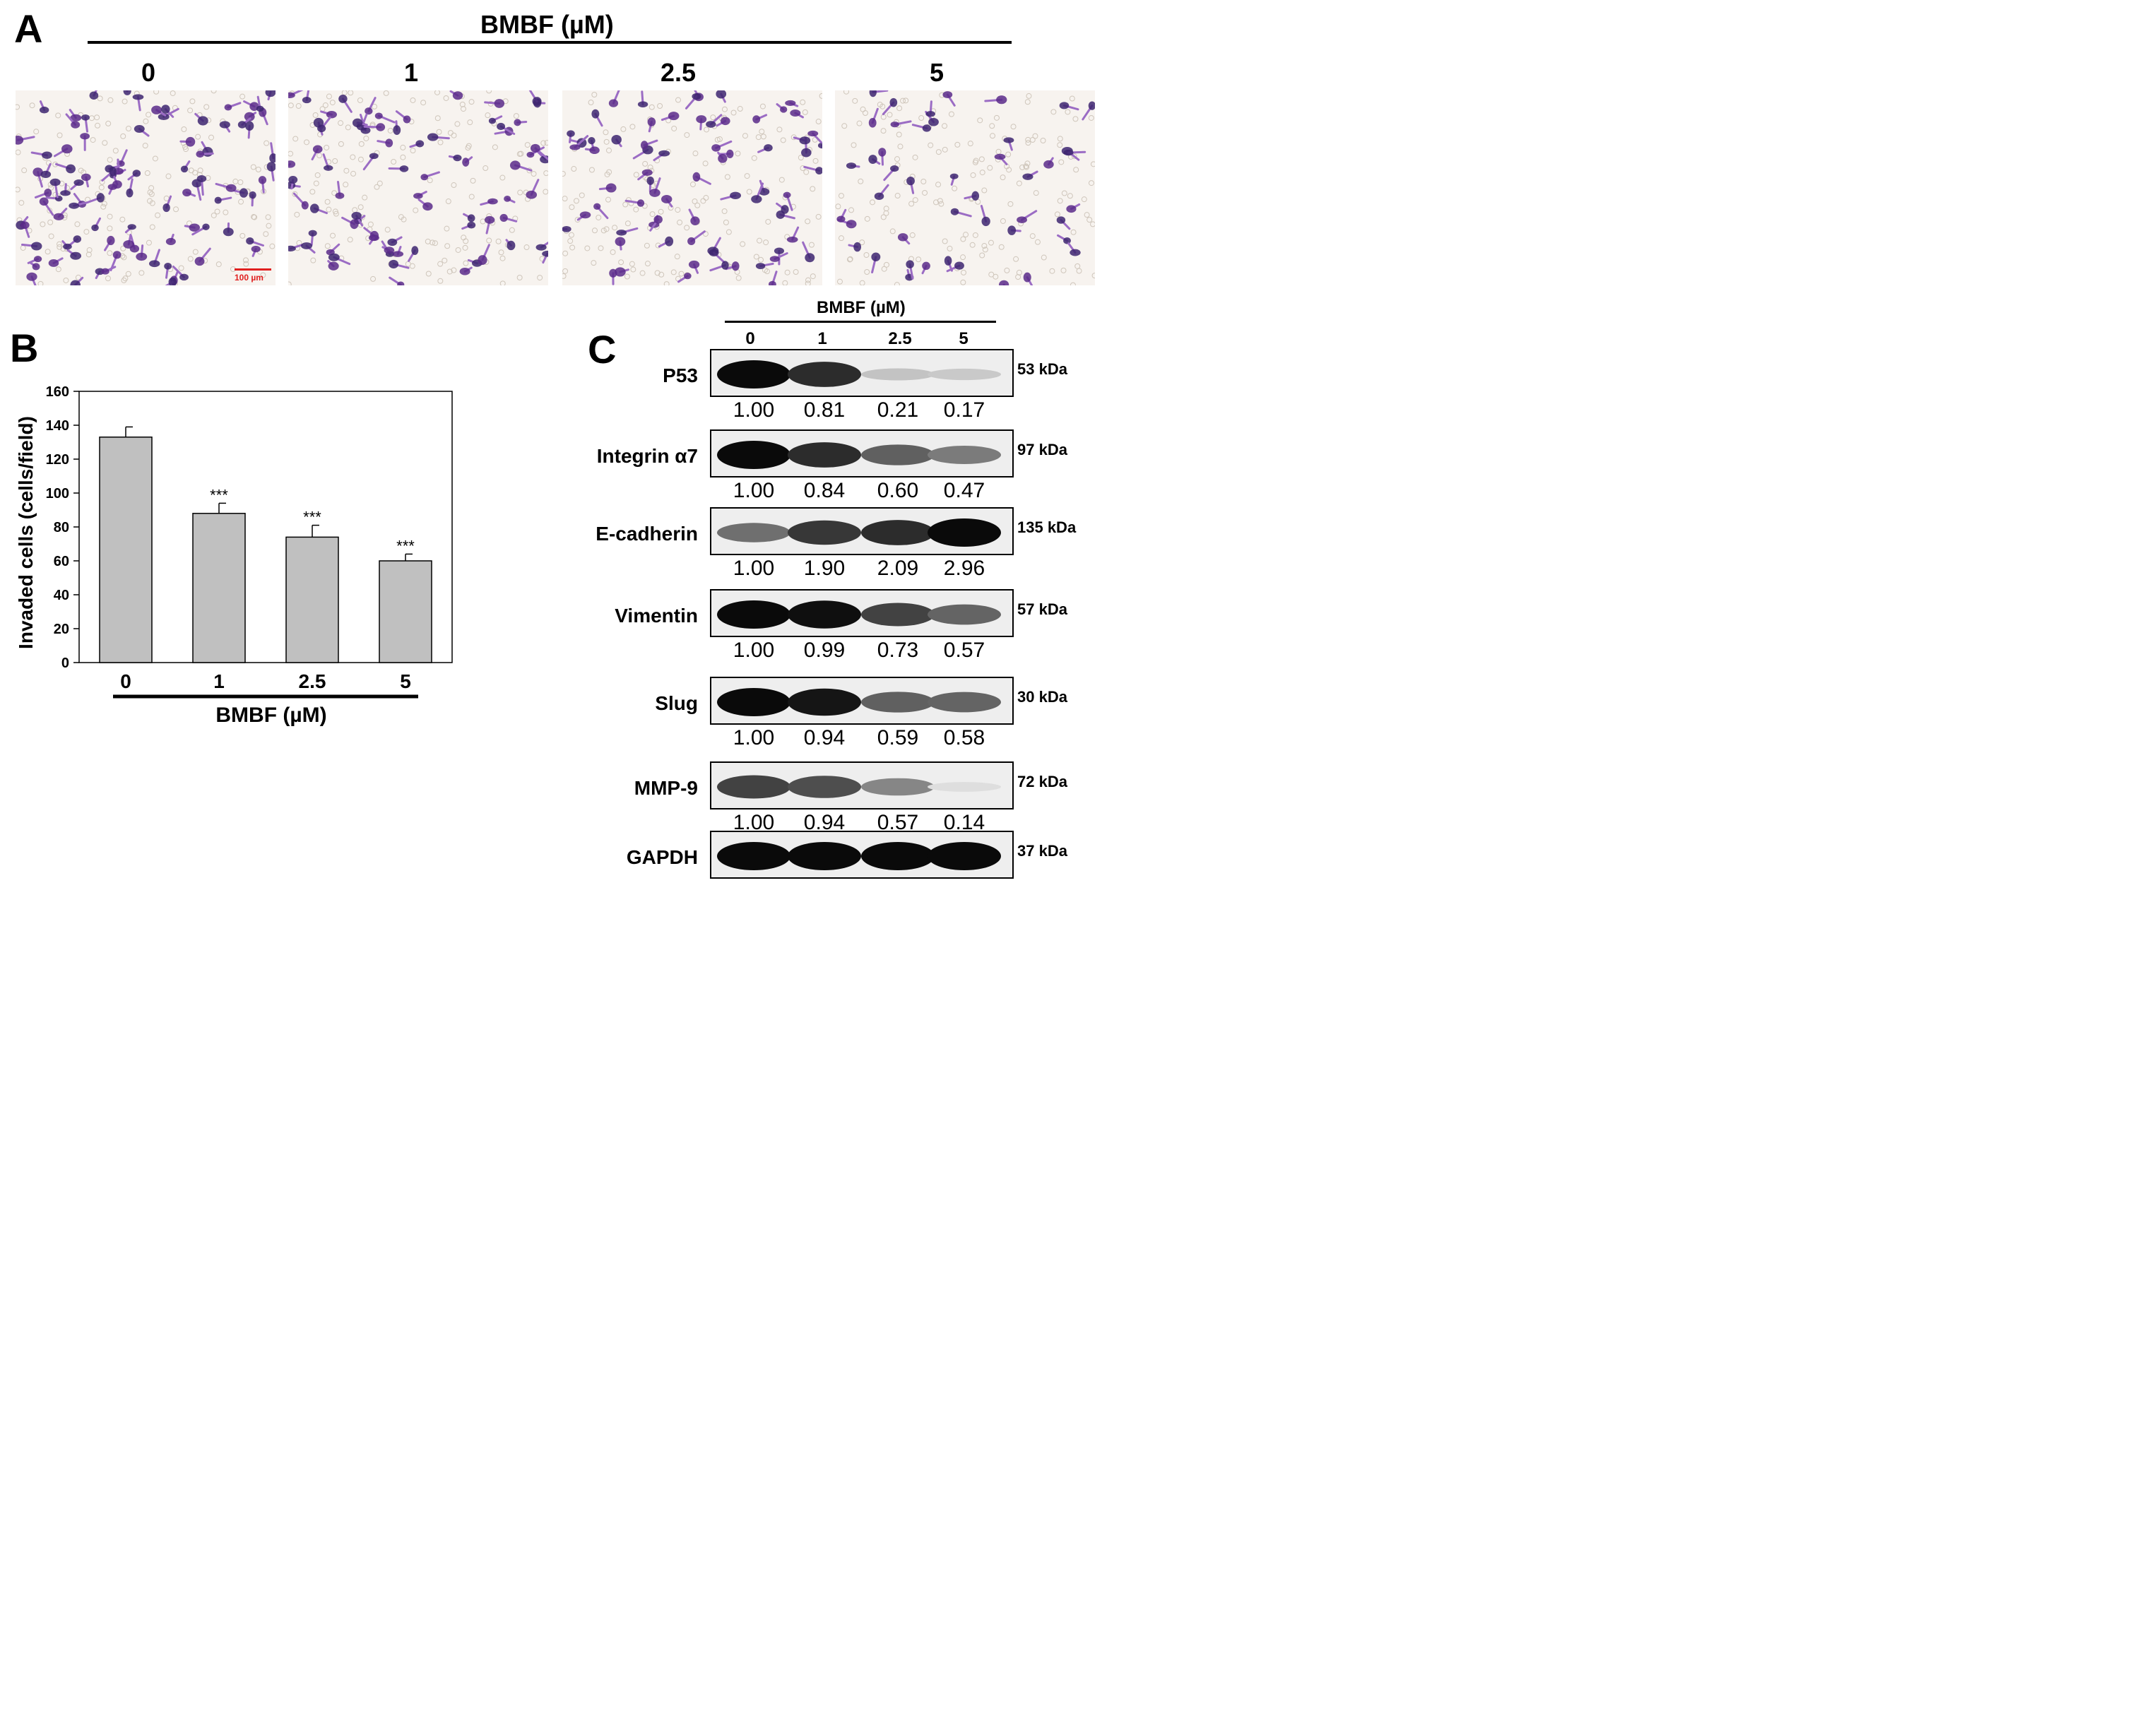  What do you see at coordinates (964, 338) in the screenshot?
I see `lane-label-3: 5` at bounding box center [964, 338].